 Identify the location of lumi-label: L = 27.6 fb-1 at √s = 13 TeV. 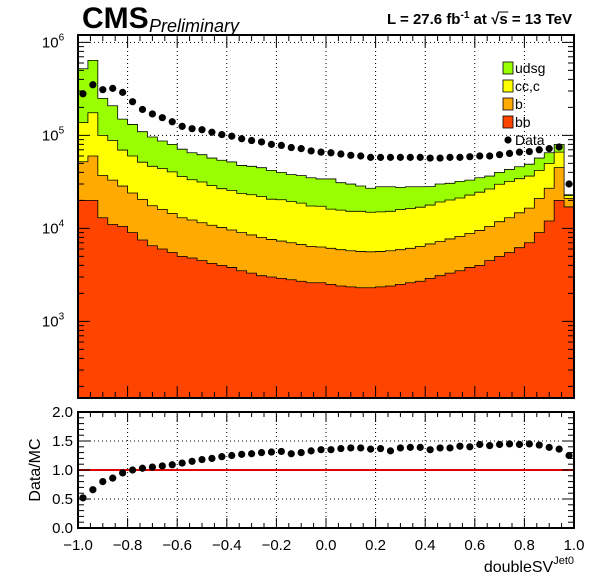
(479, 19).